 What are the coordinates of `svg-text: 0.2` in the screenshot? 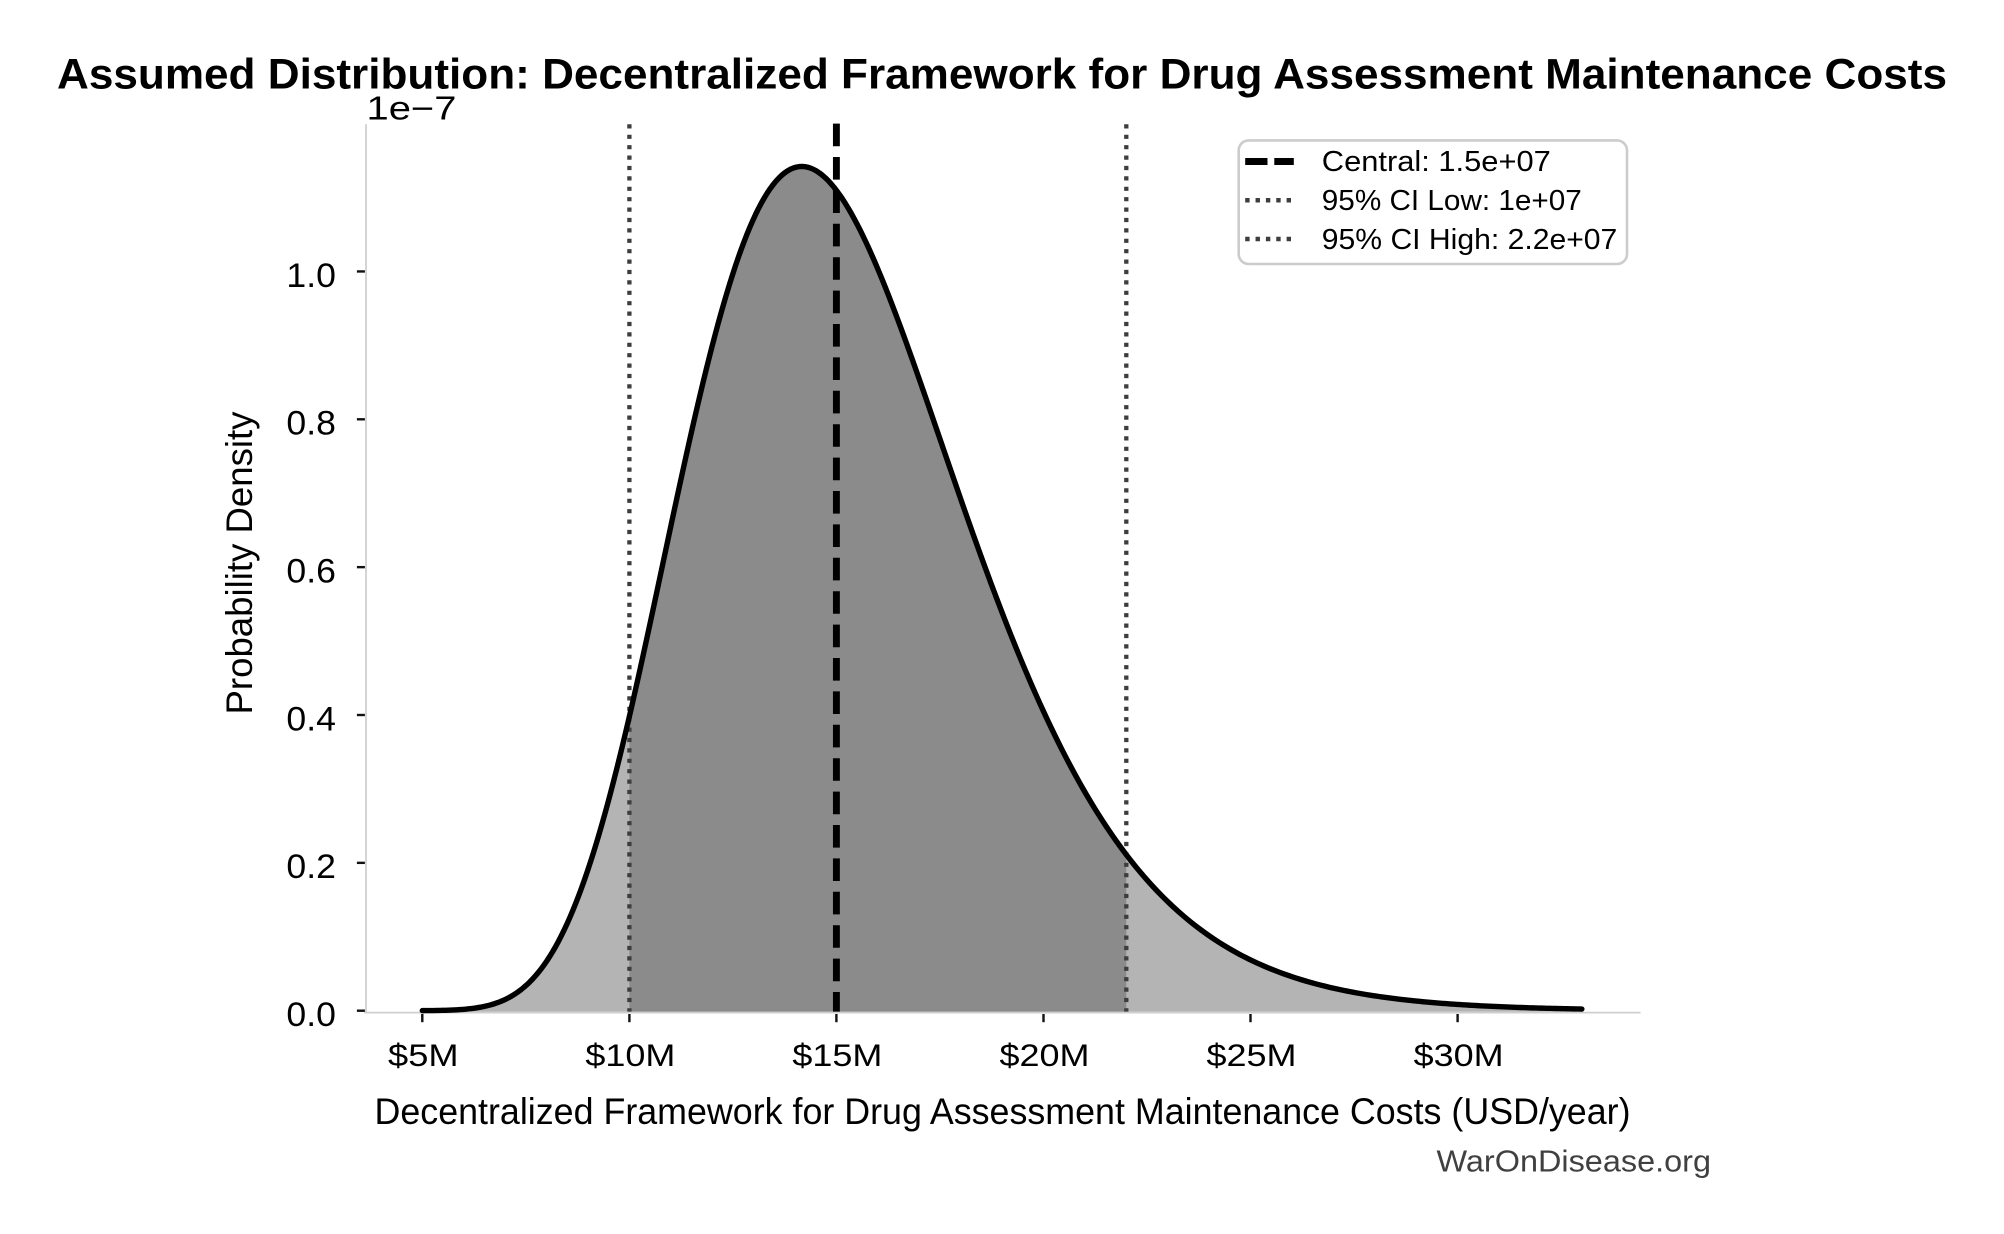 It's located at (311, 867).